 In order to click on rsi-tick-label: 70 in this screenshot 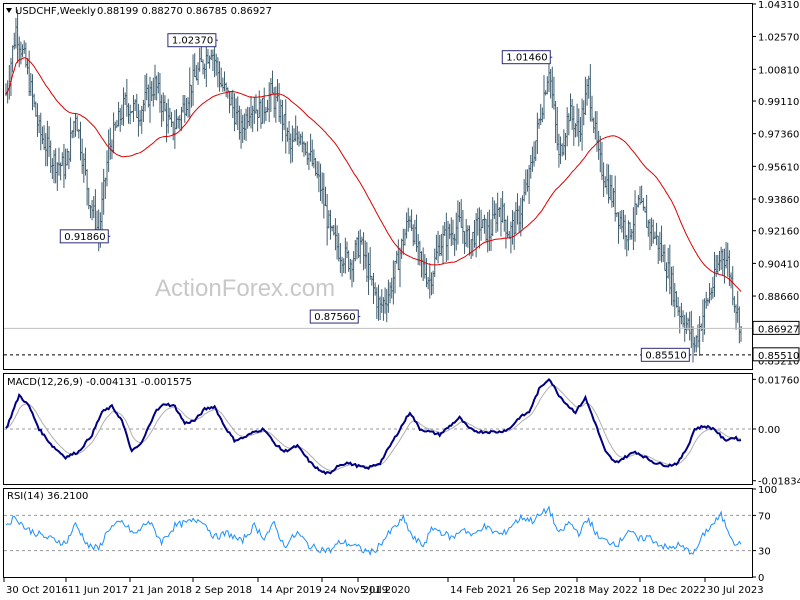, I will do `click(764, 516)`.